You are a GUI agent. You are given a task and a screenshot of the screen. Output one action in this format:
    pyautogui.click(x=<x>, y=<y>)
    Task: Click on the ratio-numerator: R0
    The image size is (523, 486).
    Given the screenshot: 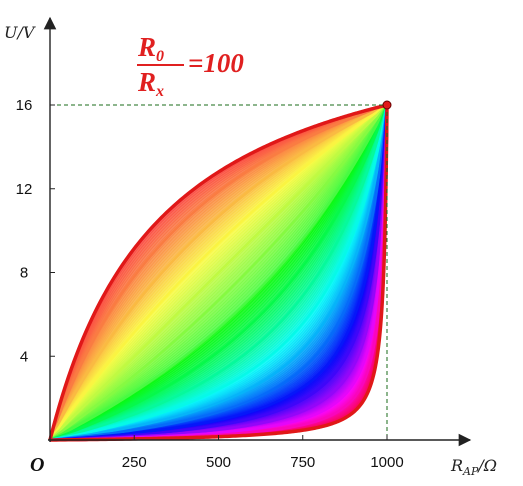 What is the action you would take?
    pyautogui.click(x=150, y=48)
    